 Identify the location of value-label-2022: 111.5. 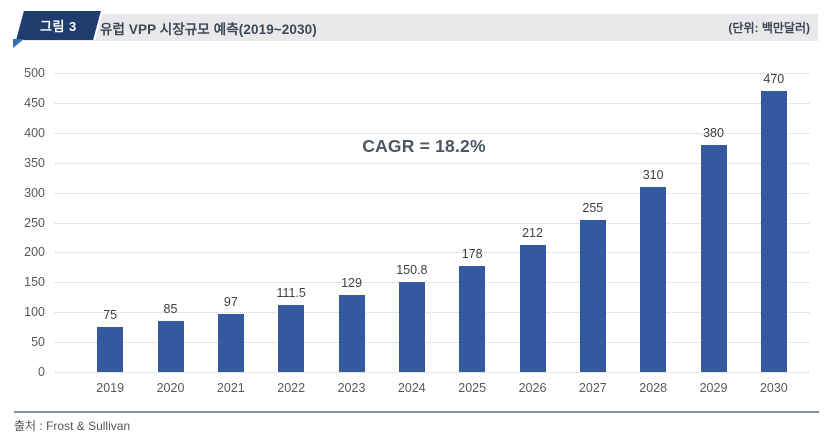
(291, 293).